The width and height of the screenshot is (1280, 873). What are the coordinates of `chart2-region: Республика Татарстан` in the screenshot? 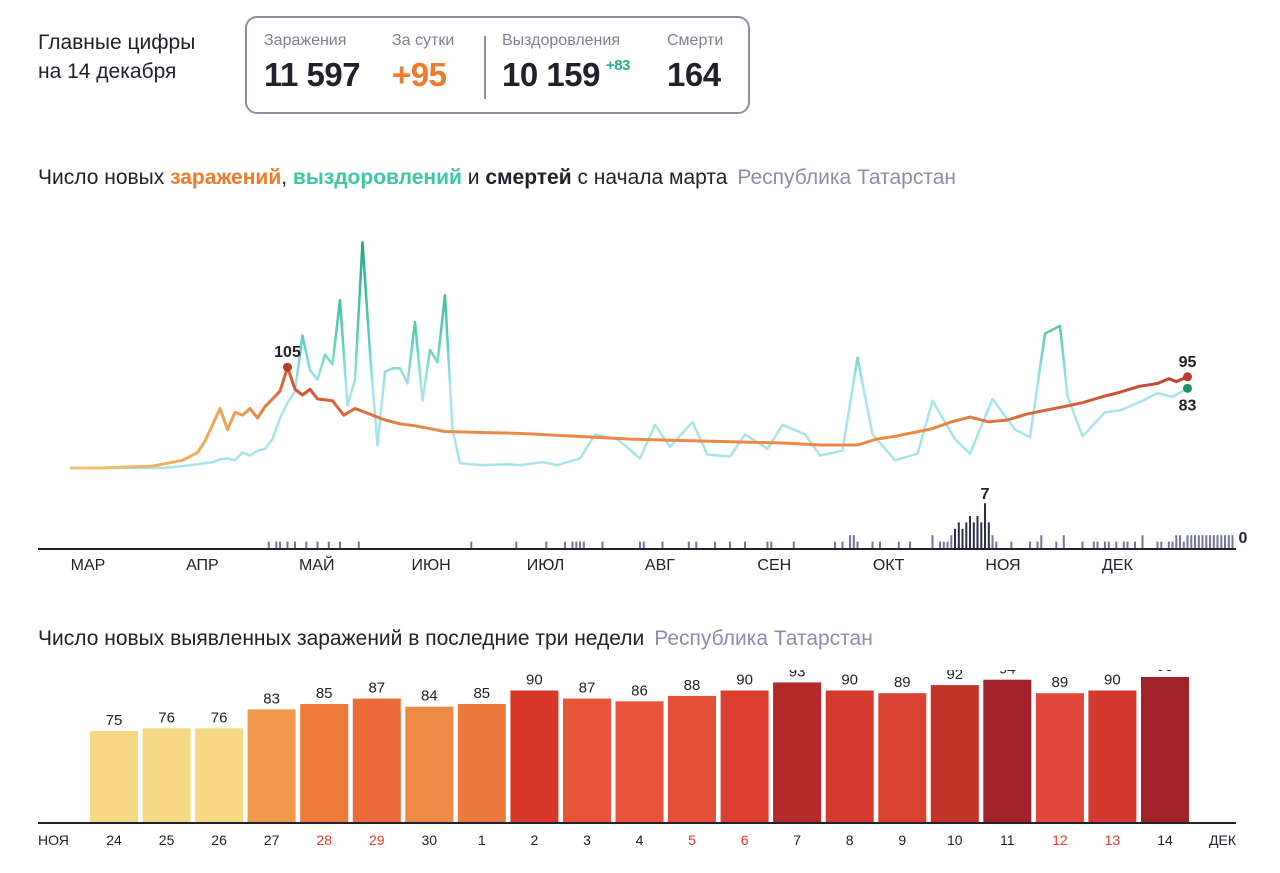 It's located at (763, 638).